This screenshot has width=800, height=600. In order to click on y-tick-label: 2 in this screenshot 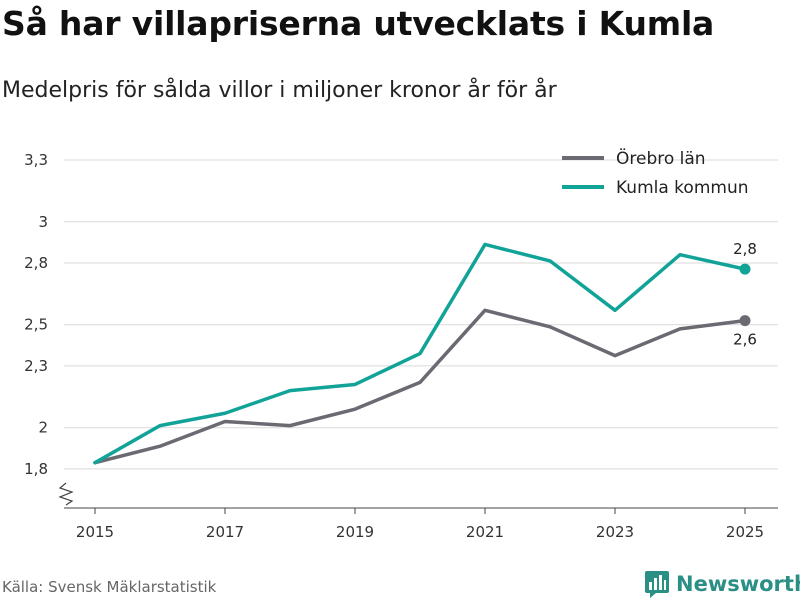, I will do `click(43, 428)`.